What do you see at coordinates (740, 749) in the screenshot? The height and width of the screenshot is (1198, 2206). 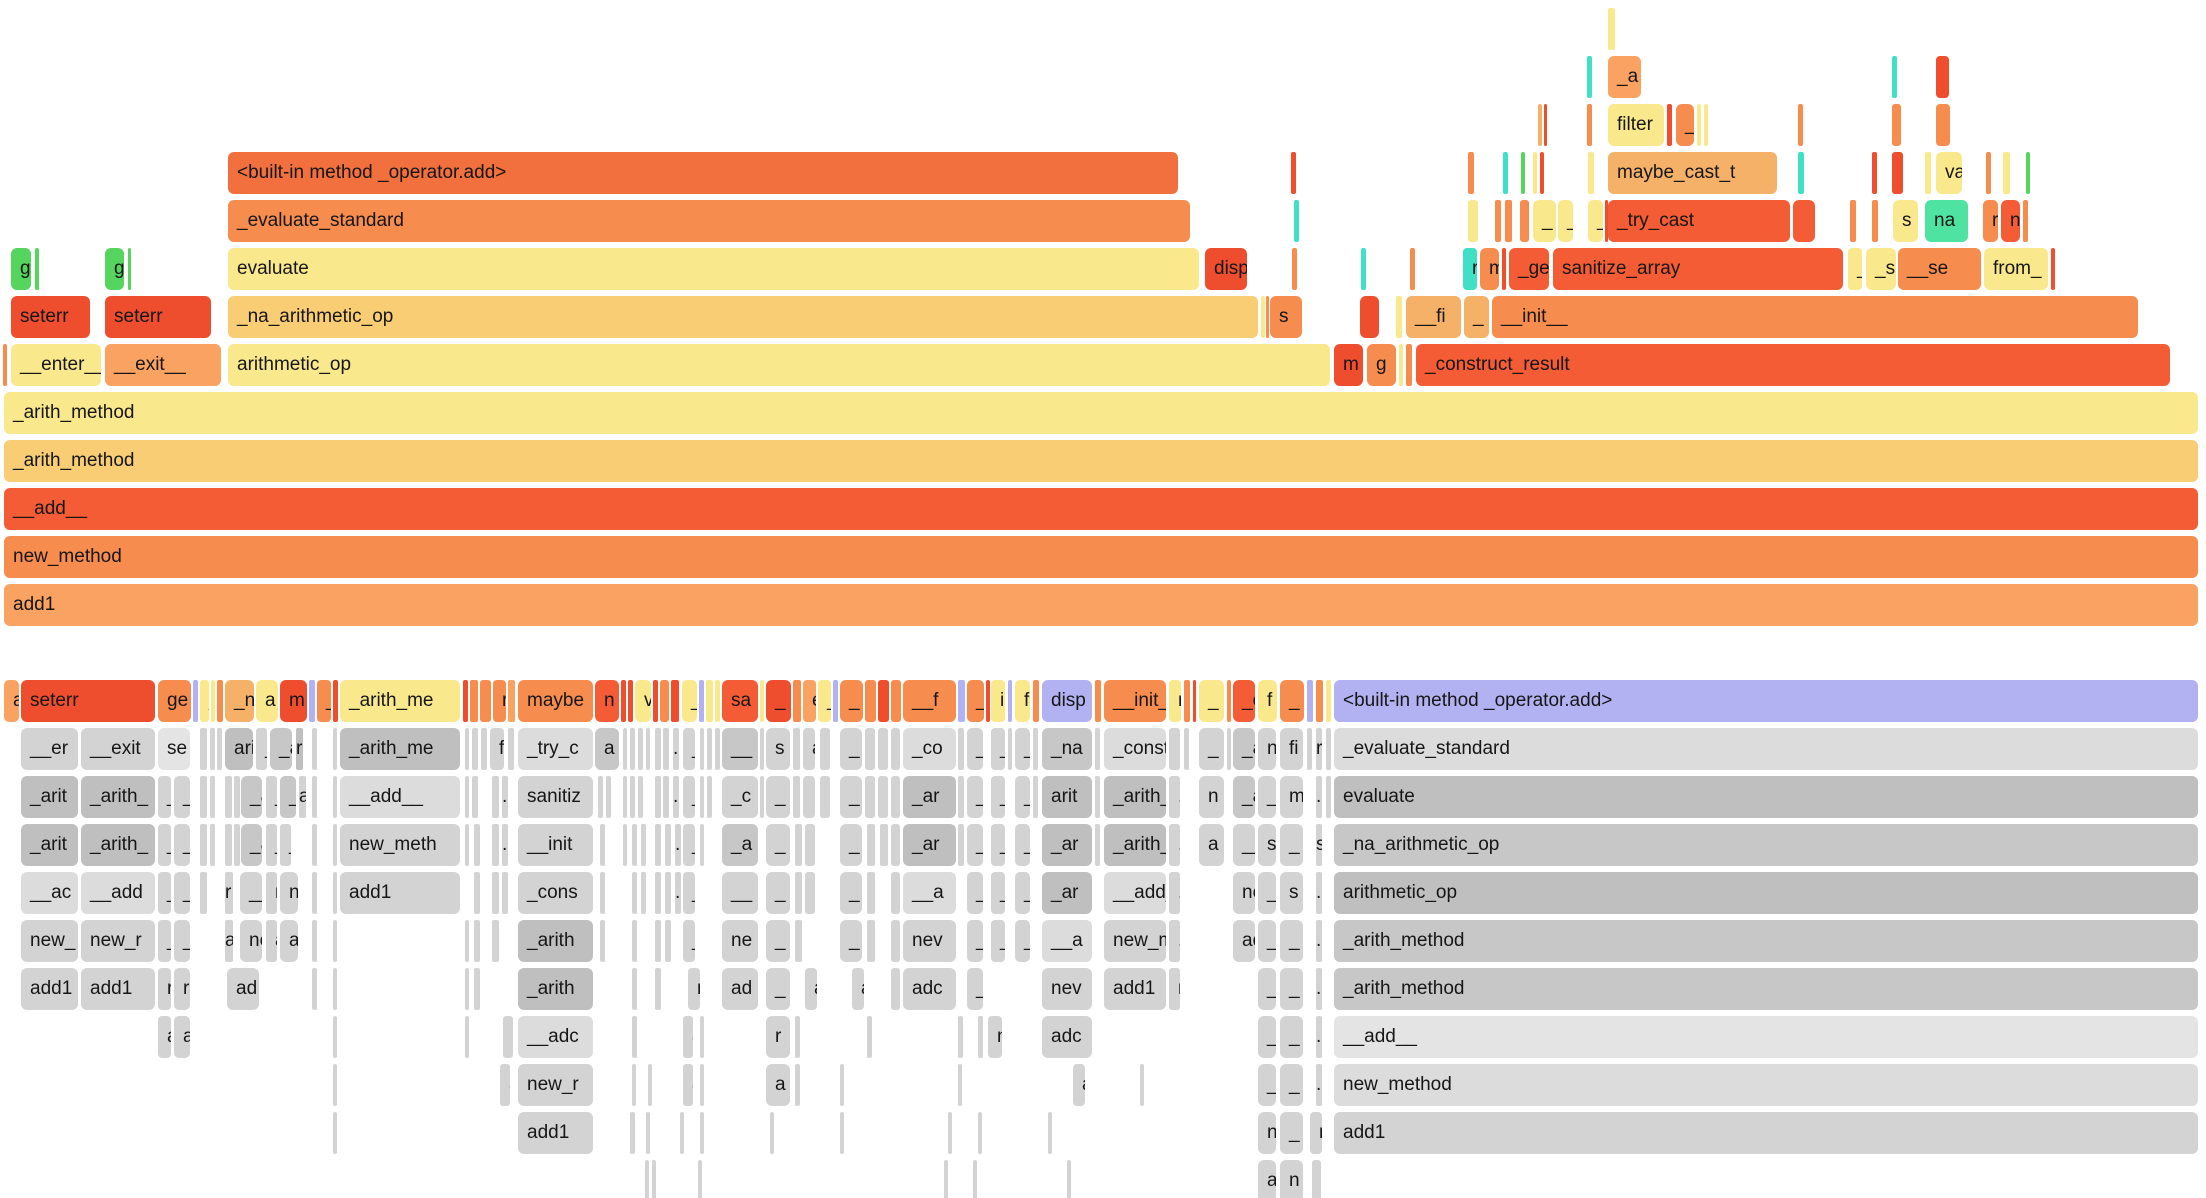 I see `flame-frame-__: __` at bounding box center [740, 749].